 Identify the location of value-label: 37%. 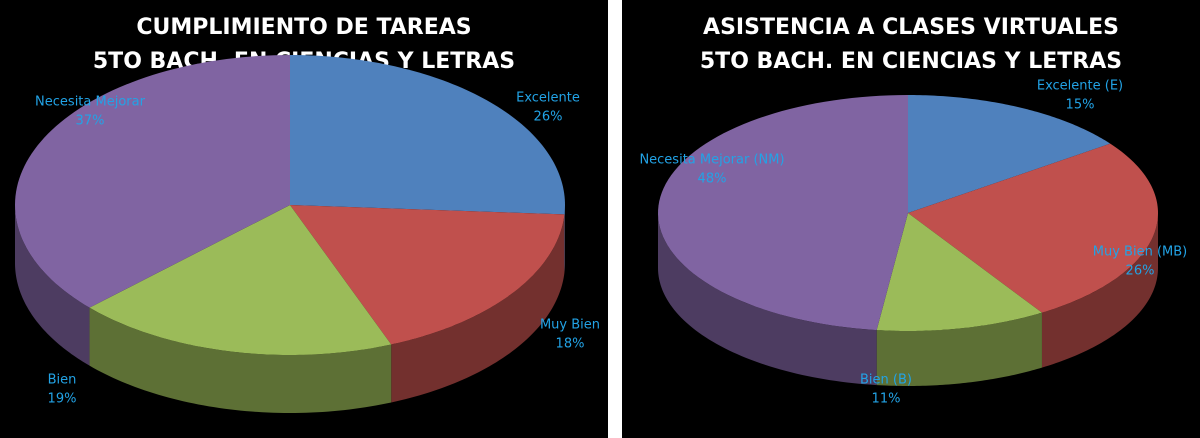
(90, 121).